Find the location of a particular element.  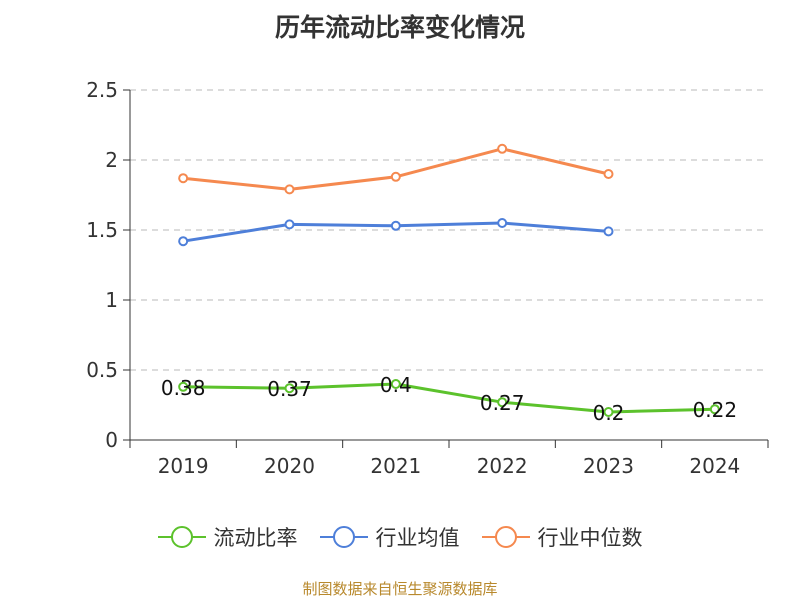

data-label: 0.38 is located at coordinates (183, 388).